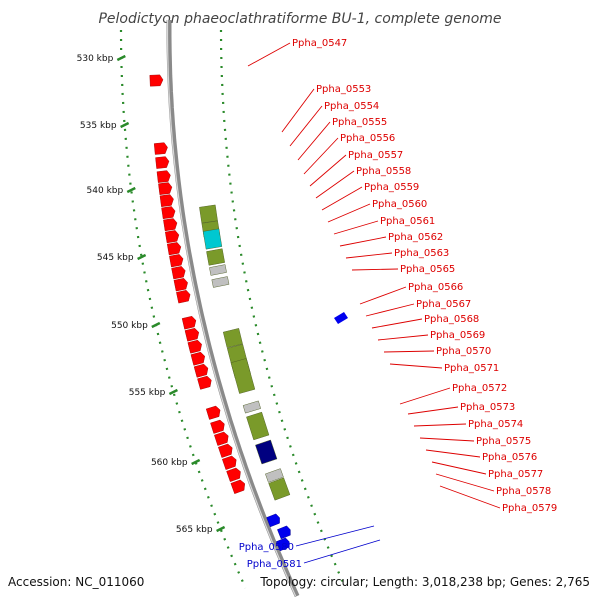  I want to click on forward-gene-label: Ppha_0553, so click(343, 89).